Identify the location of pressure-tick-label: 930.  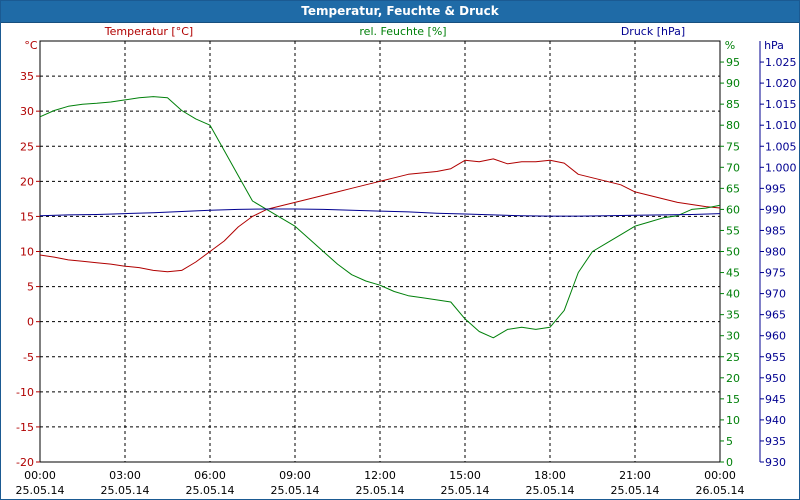
(775, 462).